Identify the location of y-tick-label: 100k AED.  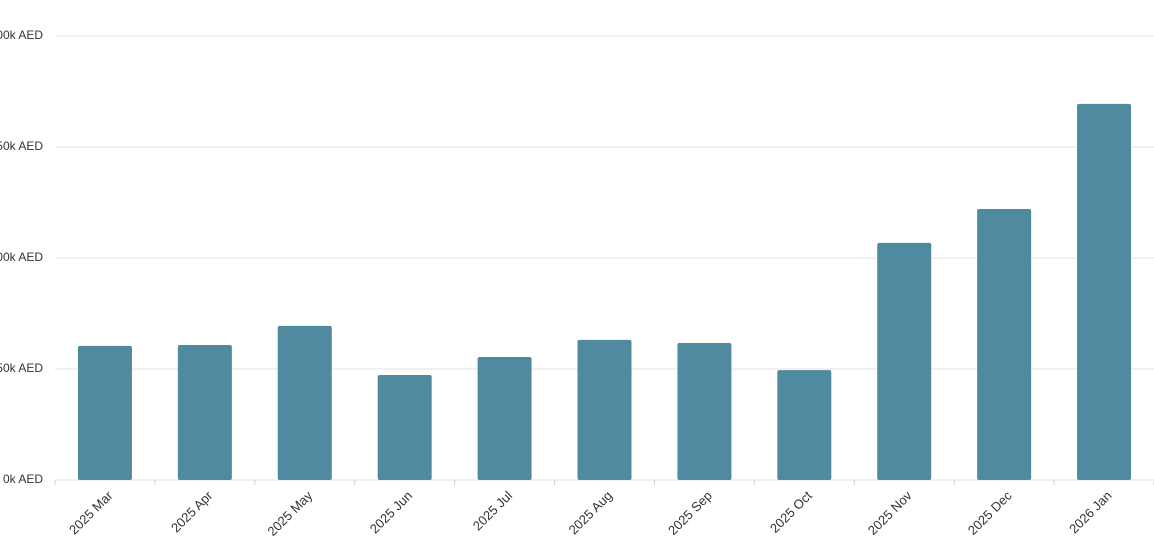
(21, 257).